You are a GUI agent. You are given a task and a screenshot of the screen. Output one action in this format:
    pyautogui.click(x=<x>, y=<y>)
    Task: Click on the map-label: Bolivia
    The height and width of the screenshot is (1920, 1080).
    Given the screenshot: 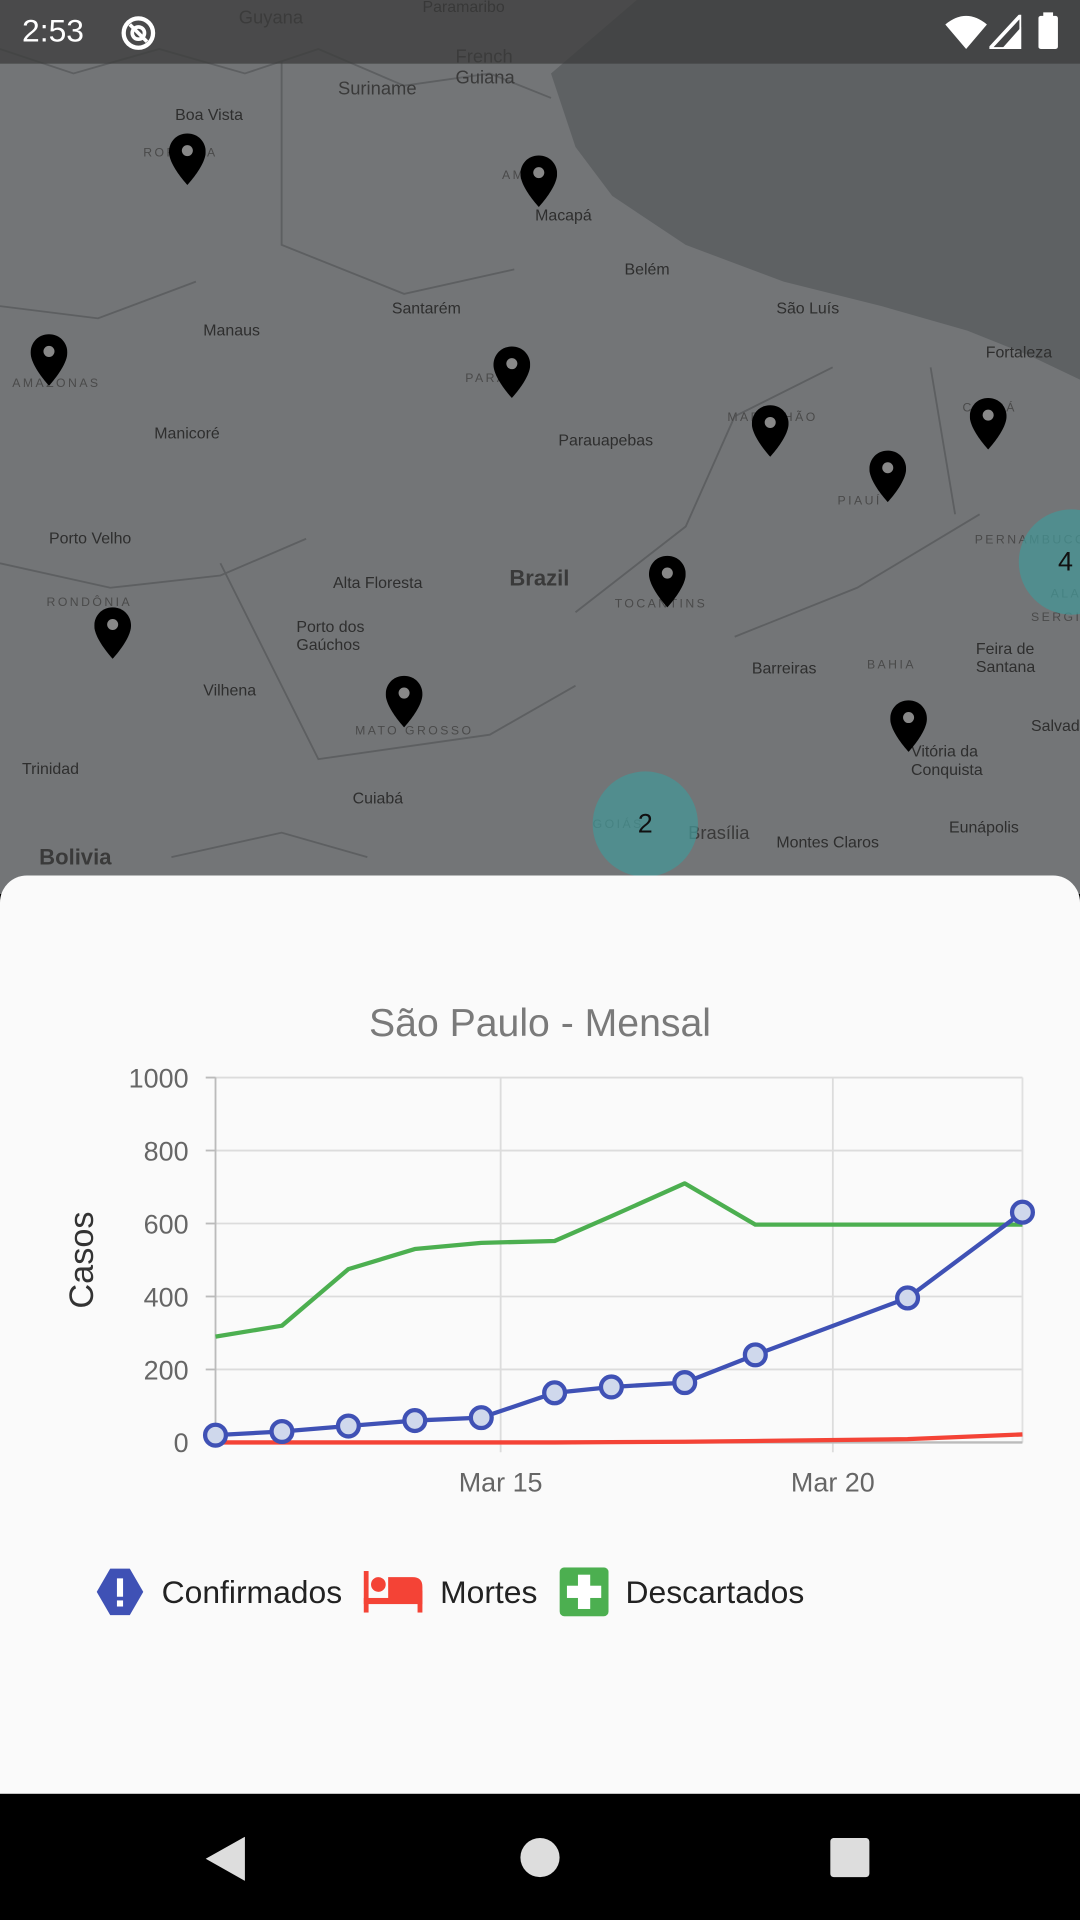 What is the action you would take?
    pyautogui.click(x=75, y=857)
    